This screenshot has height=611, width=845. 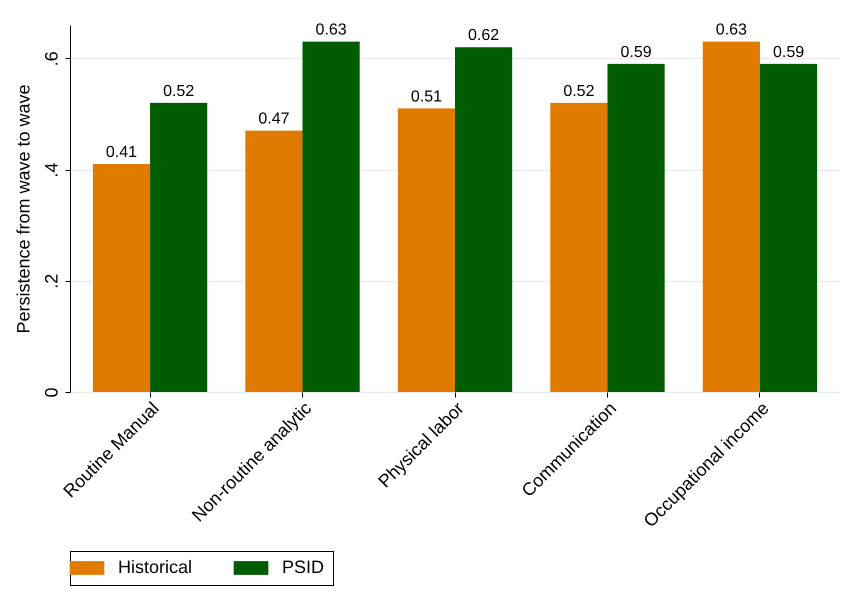 I want to click on y-axis-title: Persistence from wave to wave, so click(x=24, y=209).